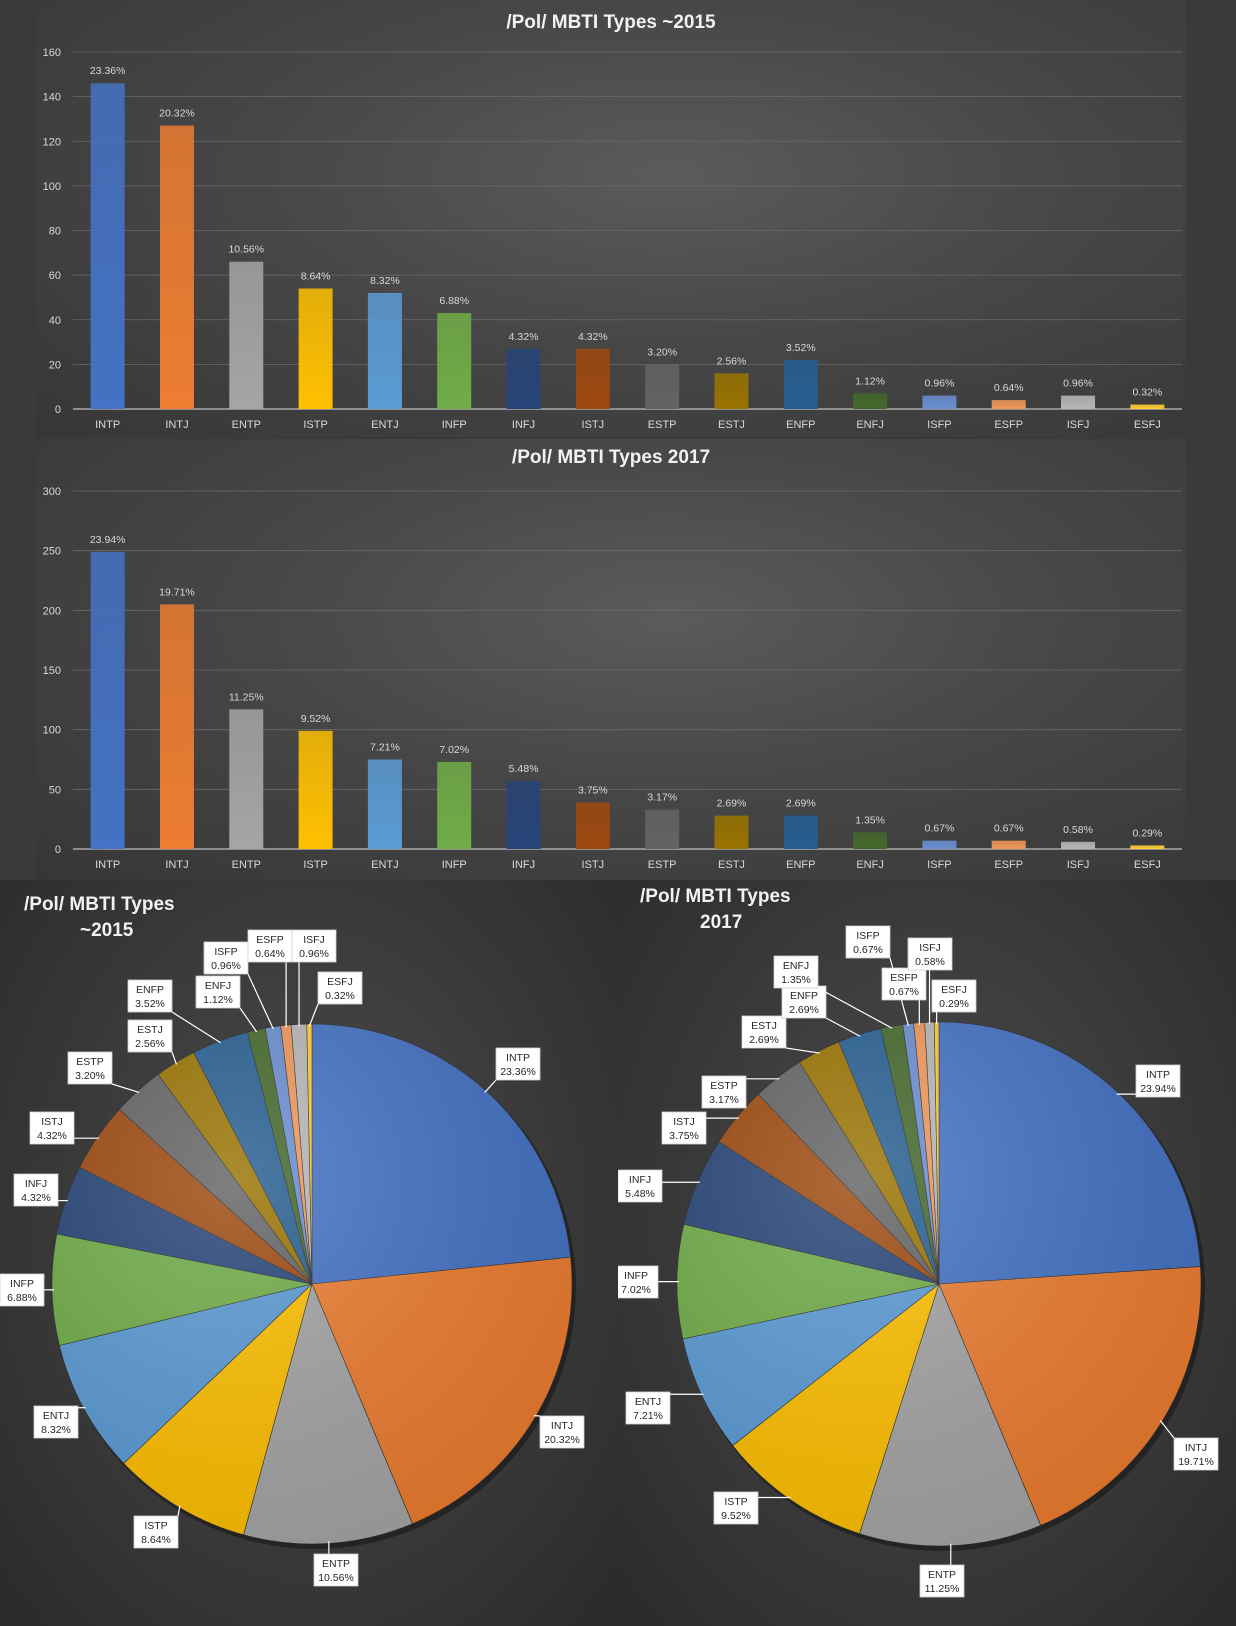 This screenshot has width=1236, height=1626. I want to click on y-tick-label: 60, so click(55, 276).